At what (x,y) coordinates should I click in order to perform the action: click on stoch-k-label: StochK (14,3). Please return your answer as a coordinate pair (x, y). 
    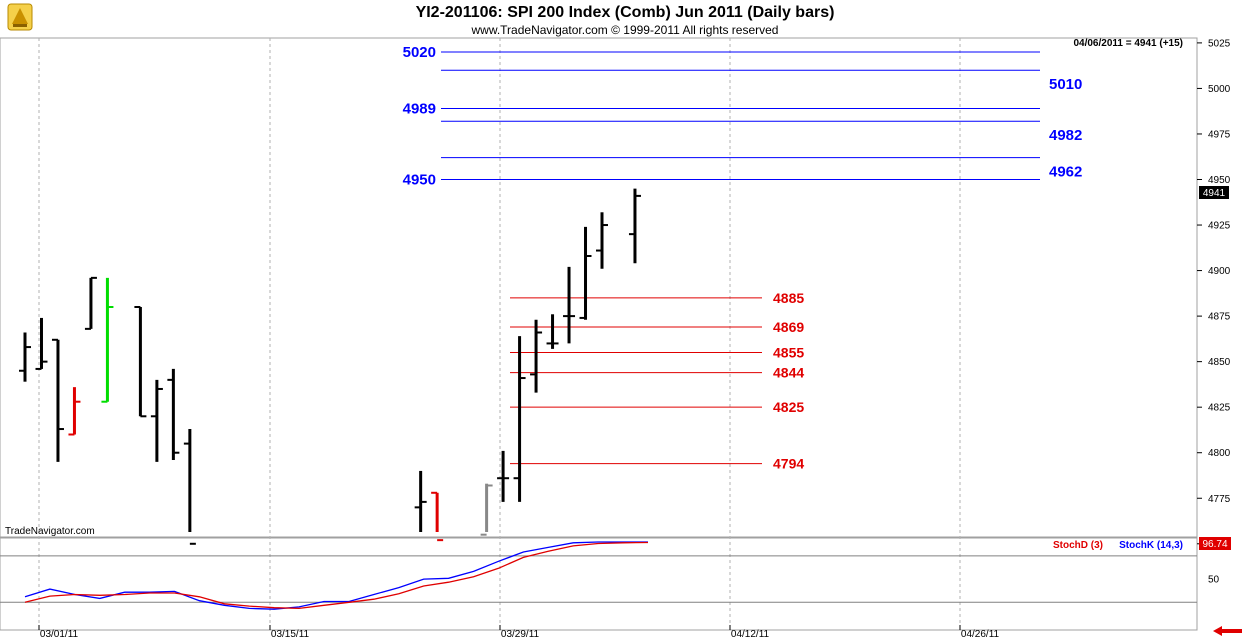
    Looking at the image, I should click on (1151, 545).